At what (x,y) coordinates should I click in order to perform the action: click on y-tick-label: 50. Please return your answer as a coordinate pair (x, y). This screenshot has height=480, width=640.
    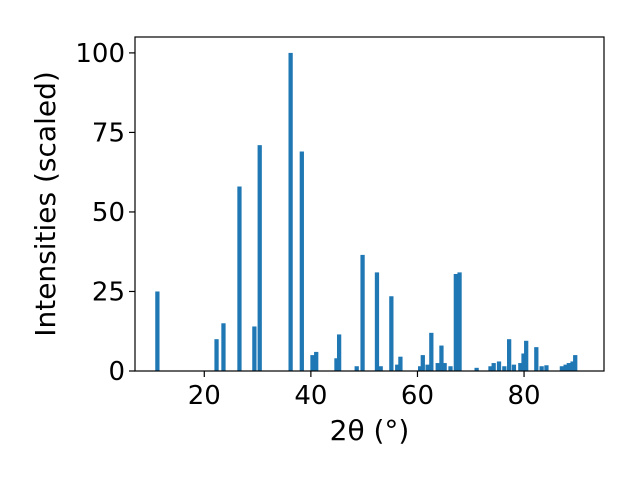
    Looking at the image, I should click on (108, 213).